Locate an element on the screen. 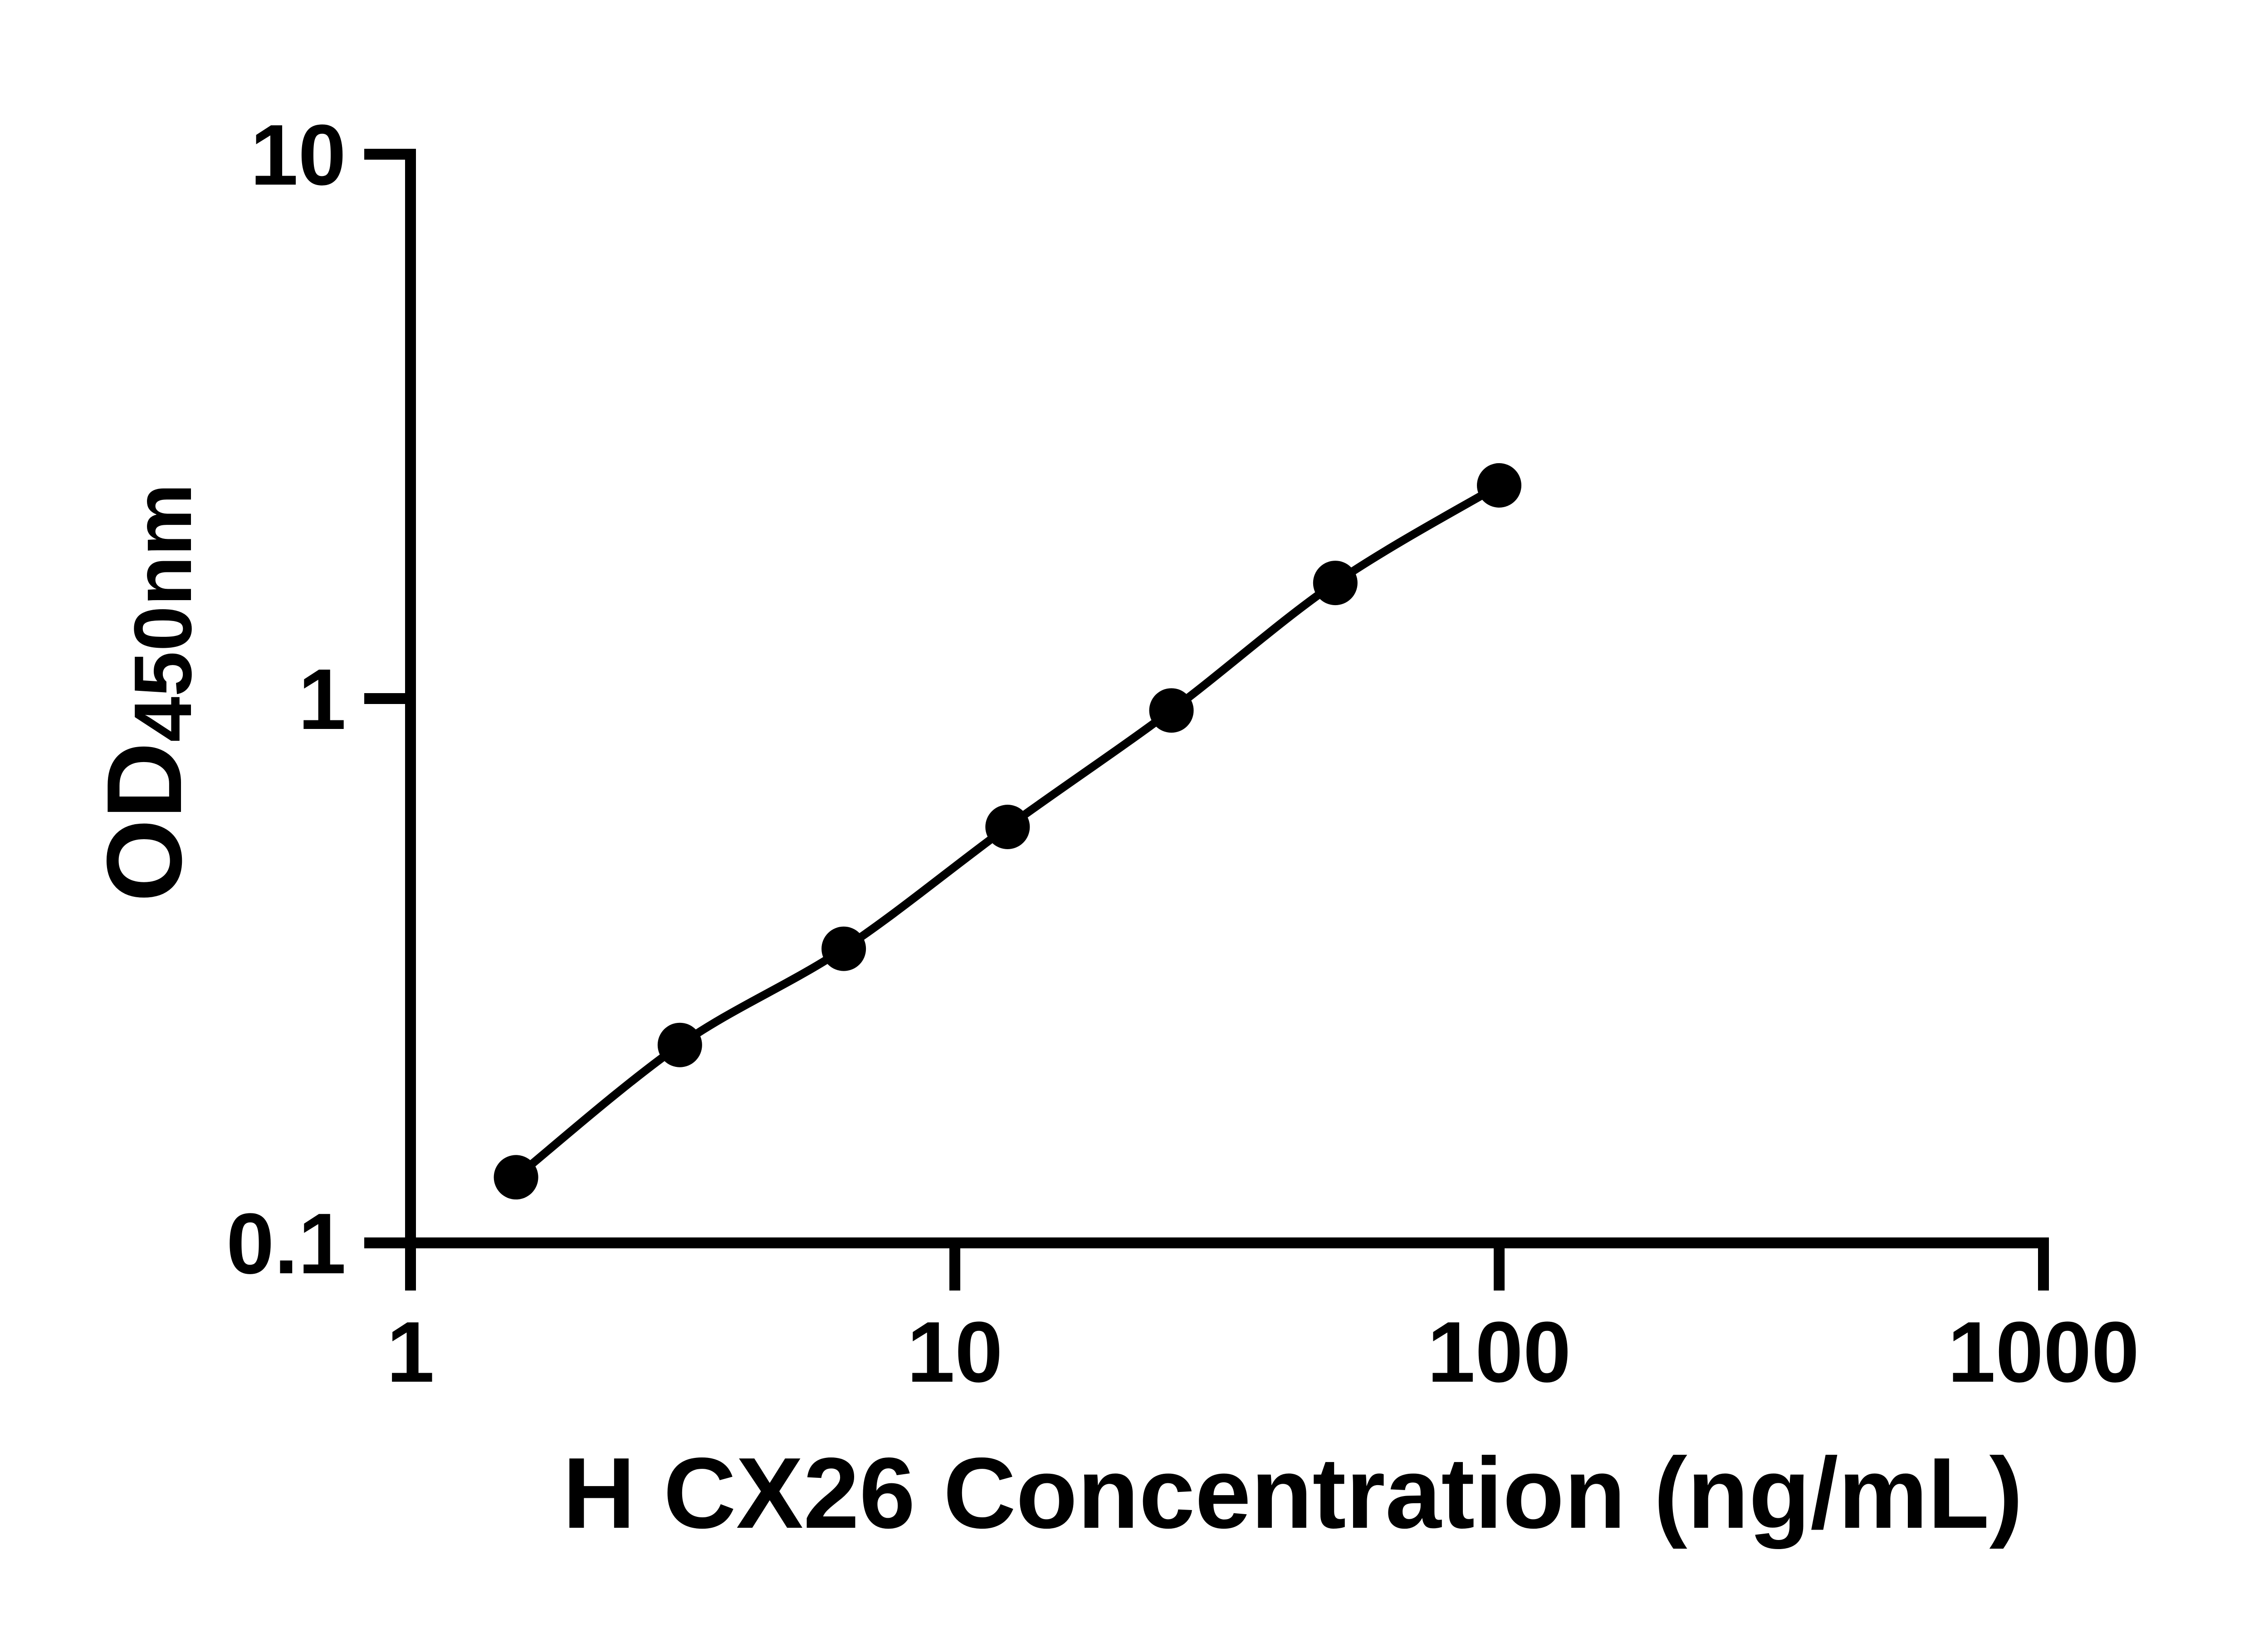 The image size is (2268, 1633). y-tick-label-1: 1 is located at coordinates (322, 699).